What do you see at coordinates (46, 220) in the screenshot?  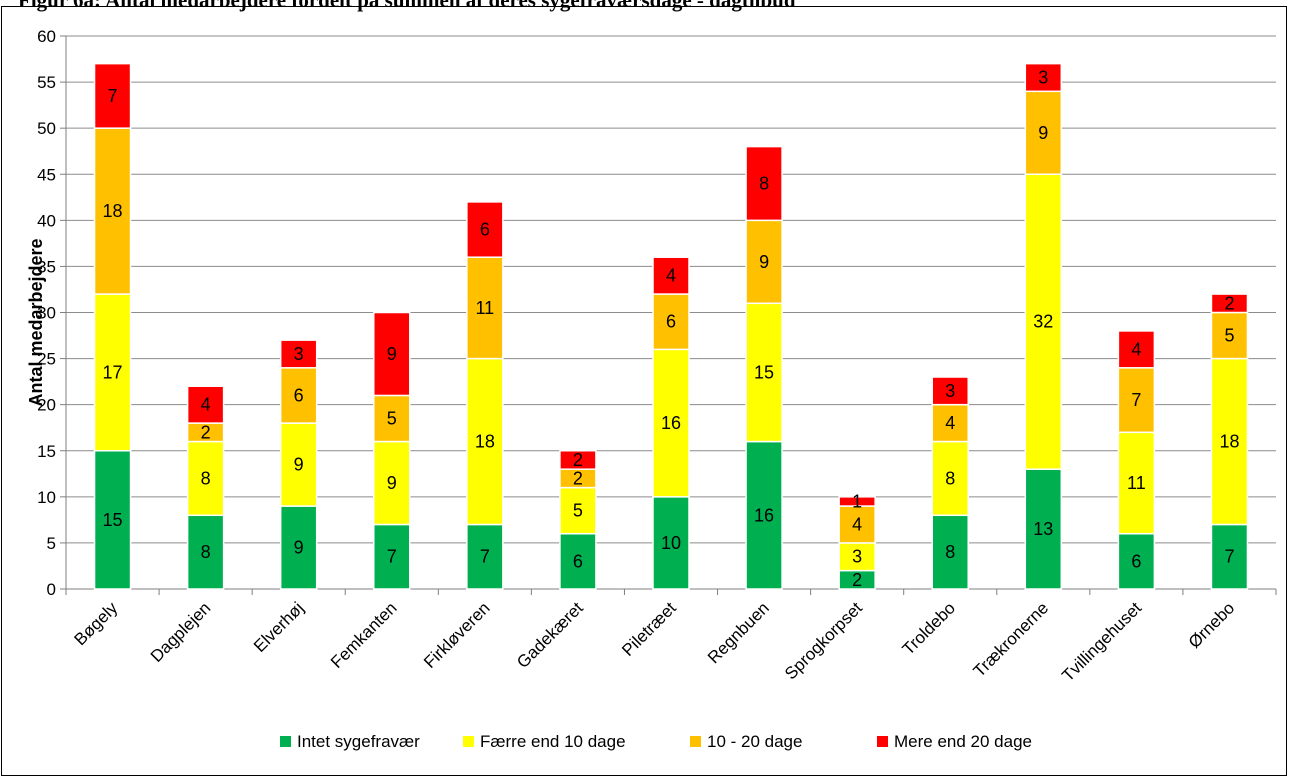 I see `y-tick-label: 40` at bounding box center [46, 220].